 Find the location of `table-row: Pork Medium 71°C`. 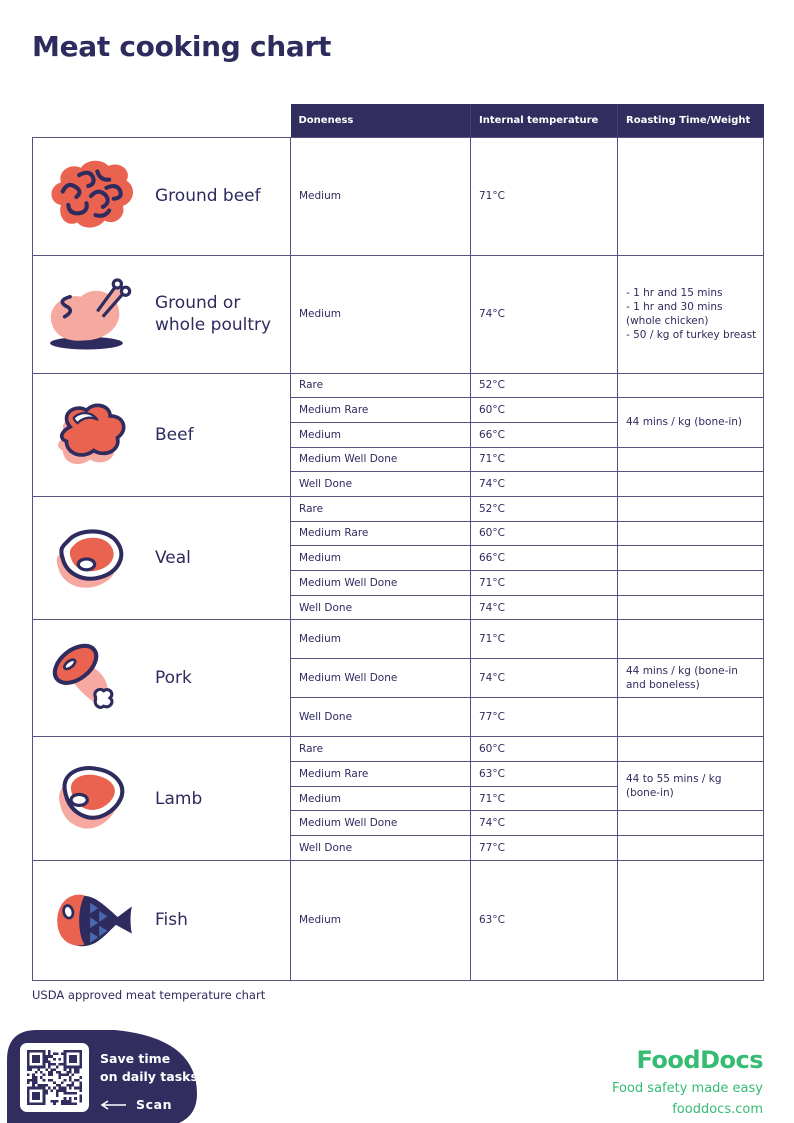

table-row: Pork Medium 71°C is located at coordinates (398, 678).